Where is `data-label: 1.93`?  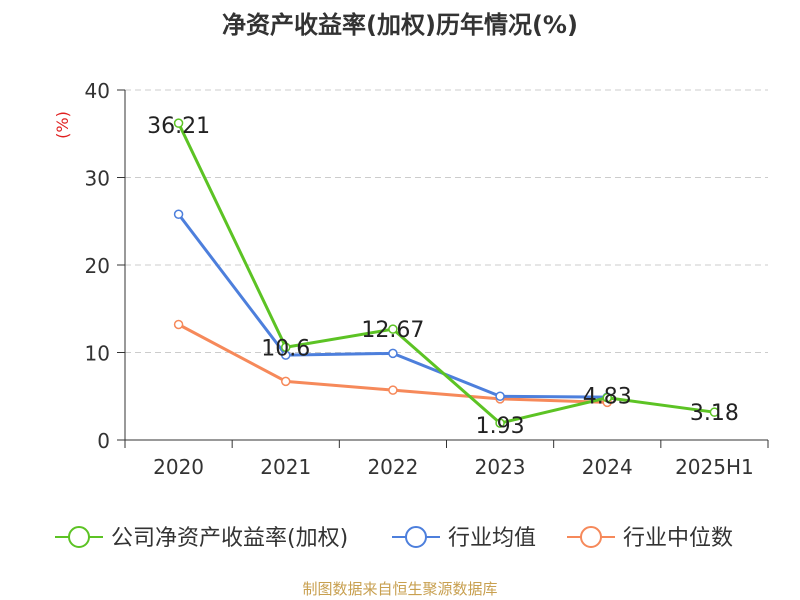
data-label: 1.93 is located at coordinates (500, 426).